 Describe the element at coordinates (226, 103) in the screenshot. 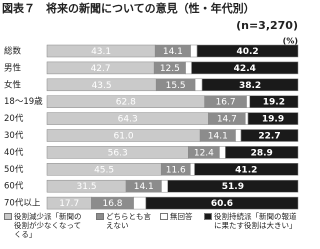

I see `data-label: 16.7` at that location.